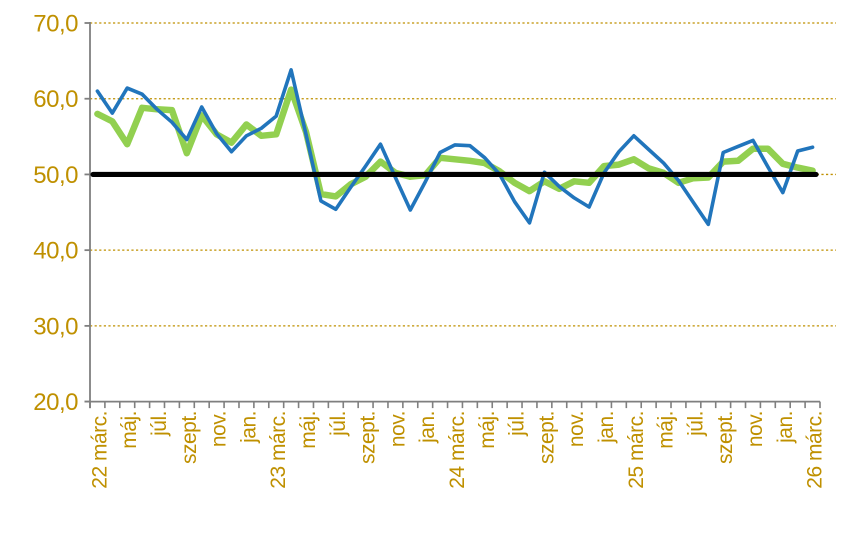 This screenshot has height=546, width=847. I want to click on y-axis-label: 40,0, so click(55, 251).